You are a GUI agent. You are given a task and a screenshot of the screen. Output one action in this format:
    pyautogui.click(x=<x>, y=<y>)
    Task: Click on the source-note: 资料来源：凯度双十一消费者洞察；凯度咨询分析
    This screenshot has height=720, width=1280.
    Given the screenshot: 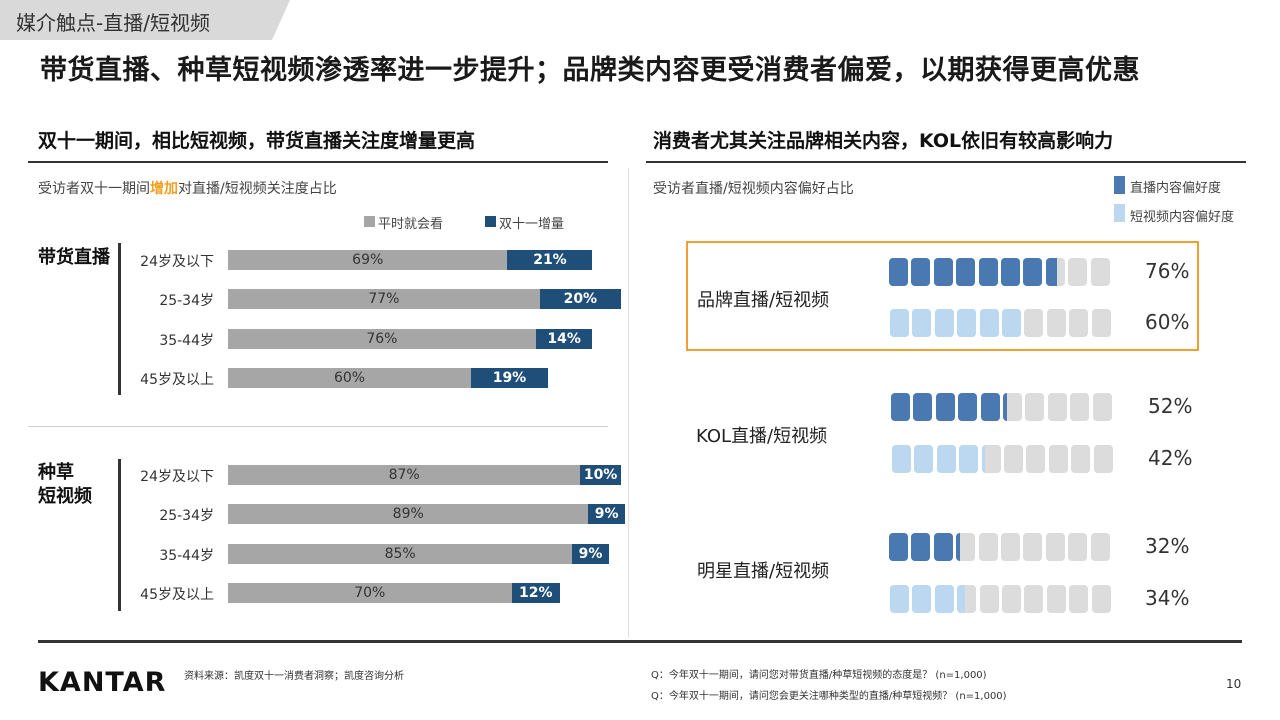 What is the action you would take?
    pyautogui.click(x=294, y=676)
    